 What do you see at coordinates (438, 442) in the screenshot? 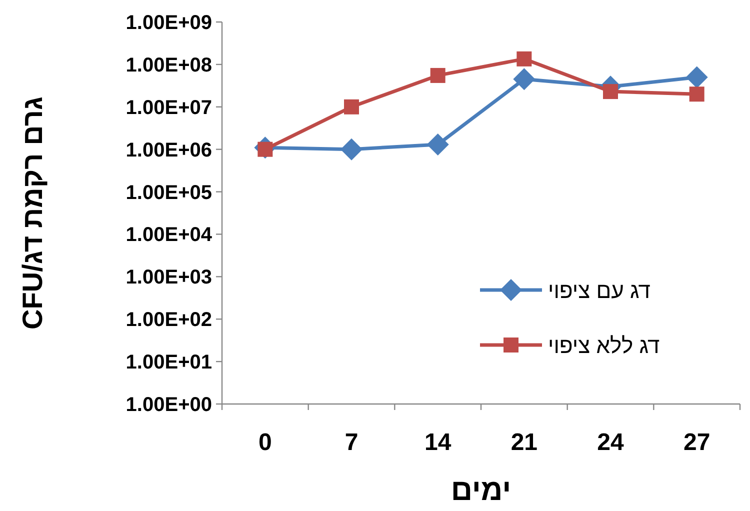
I see `x-tick-label: 14` at bounding box center [438, 442].